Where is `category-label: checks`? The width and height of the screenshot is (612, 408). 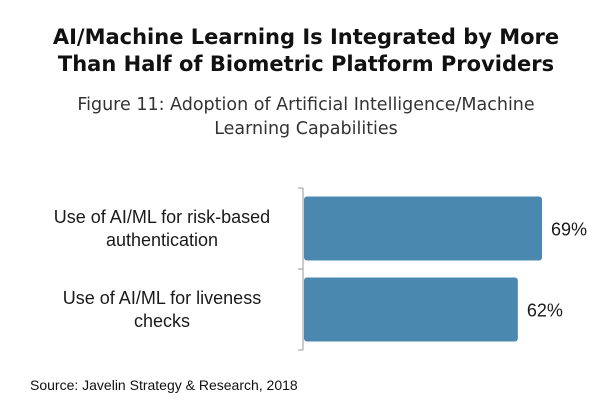
category-label: checks is located at coordinates (162, 321).